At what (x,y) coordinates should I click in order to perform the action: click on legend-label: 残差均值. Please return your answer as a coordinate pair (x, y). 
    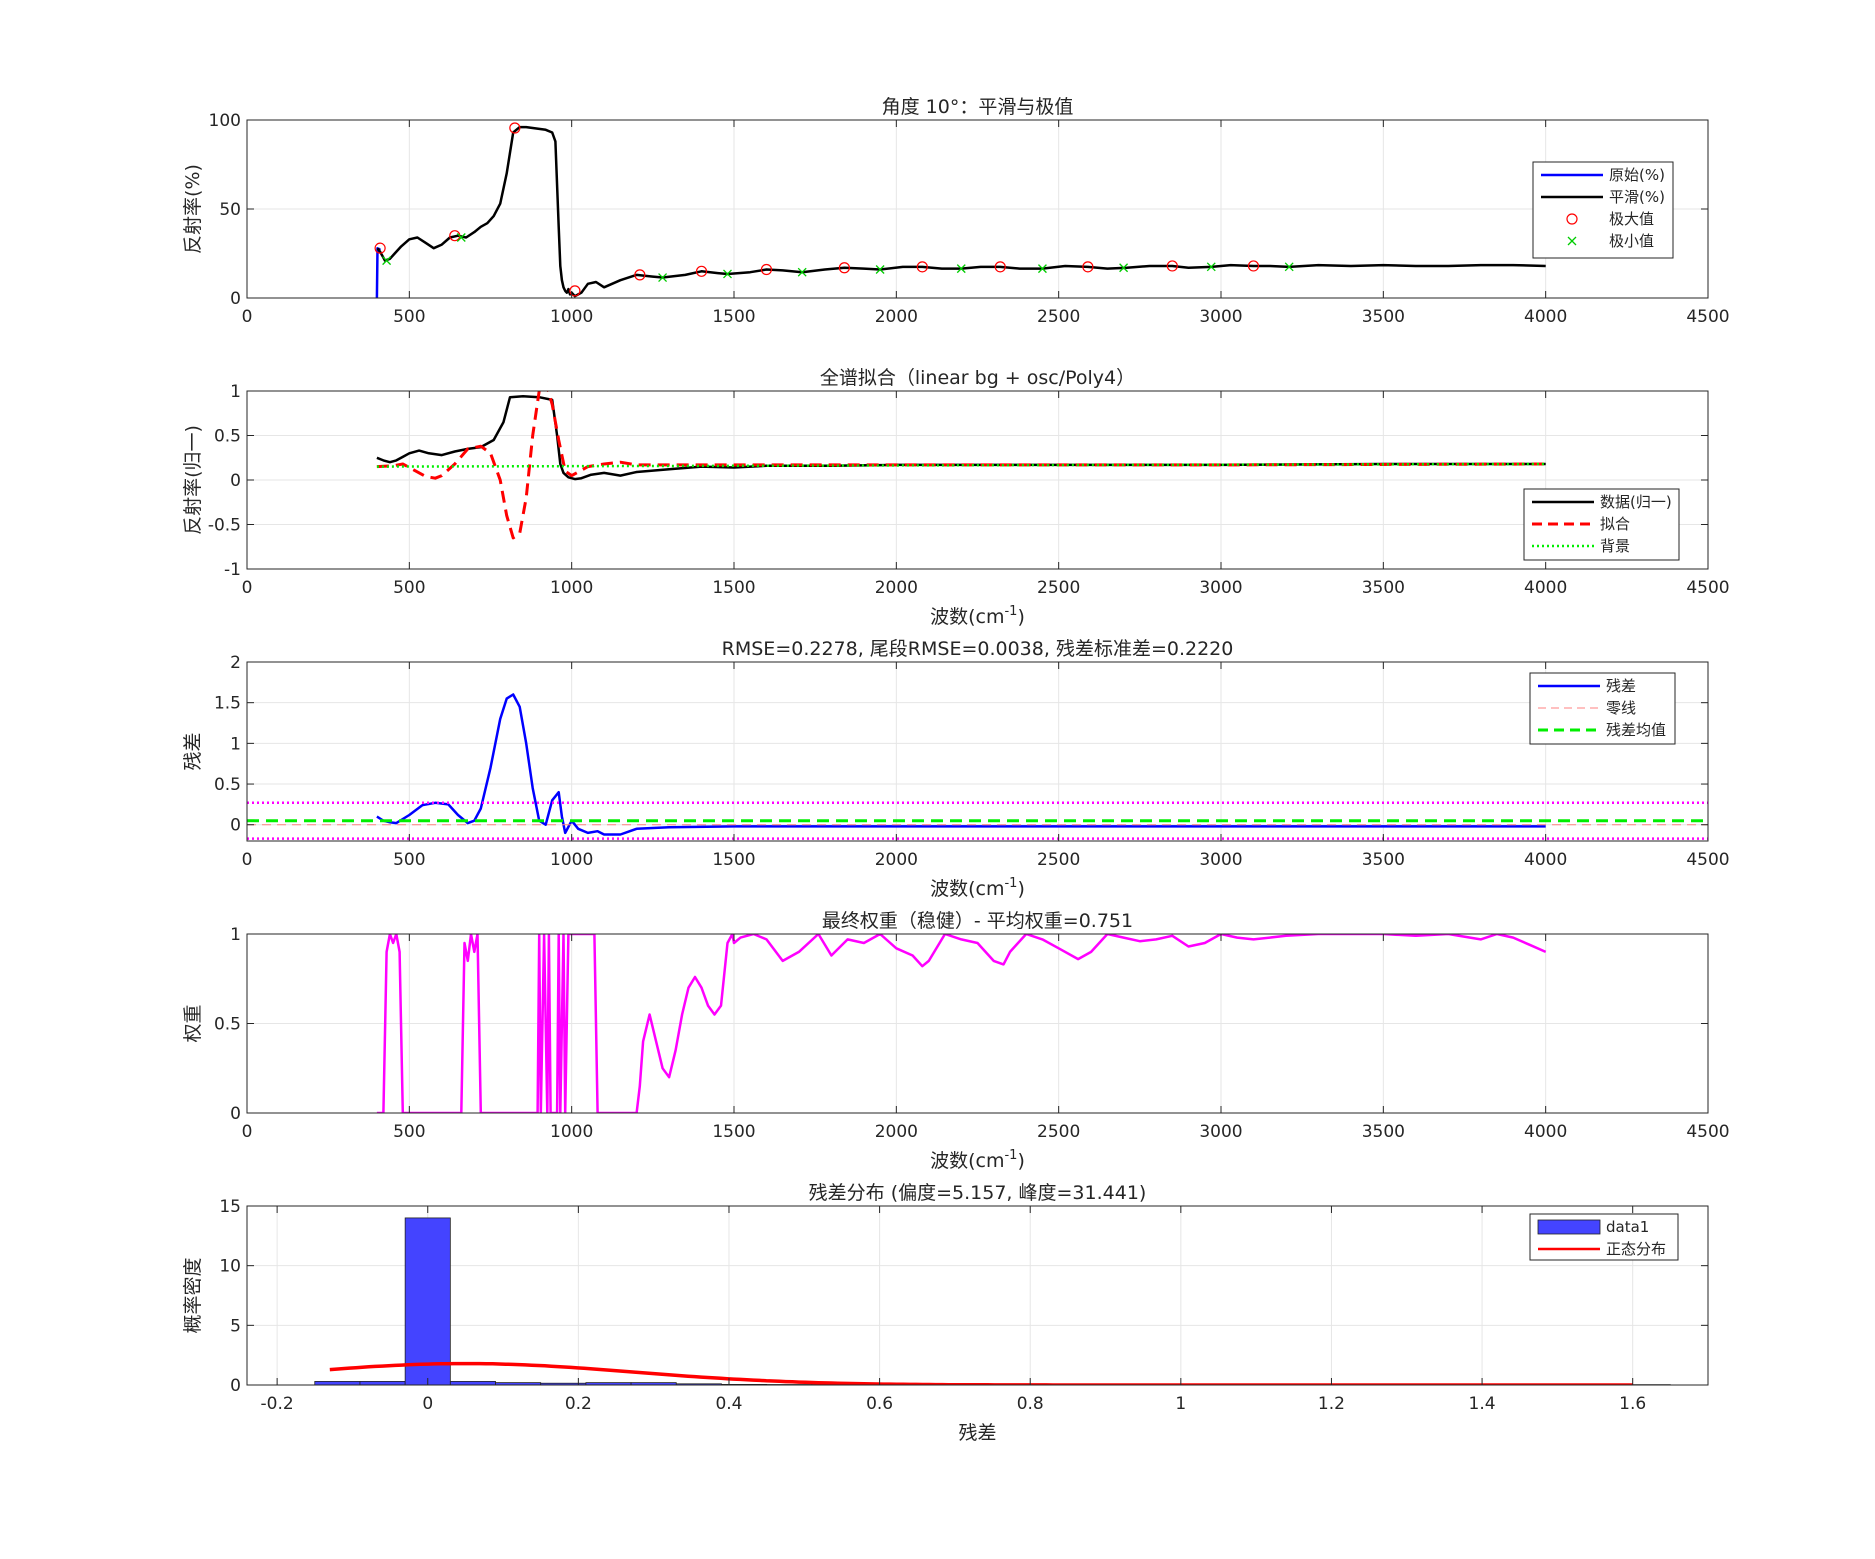
    Looking at the image, I should click on (1636, 730).